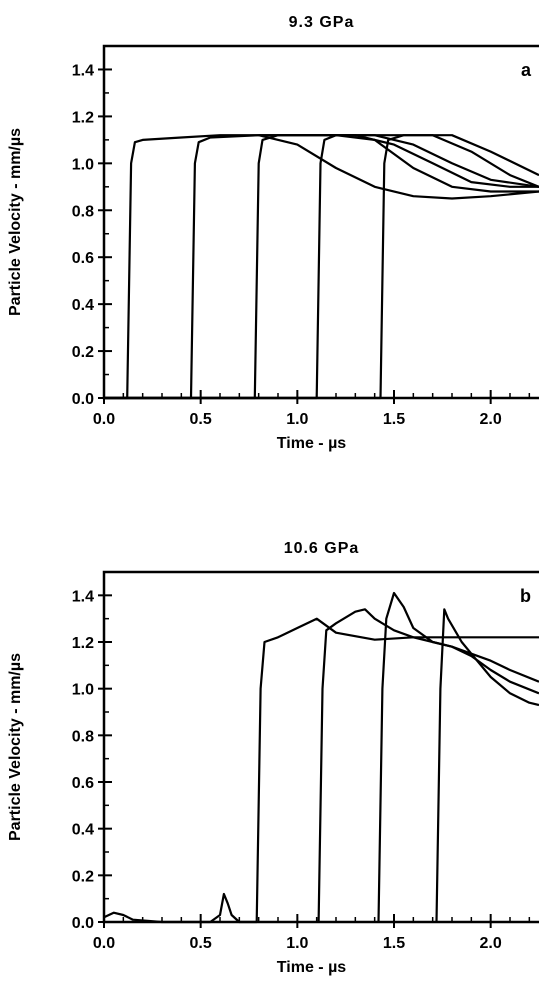 The width and height of the screenshot is (539, 995). I want to click on chart-title: 10.6 GPa, so click(321, 548).